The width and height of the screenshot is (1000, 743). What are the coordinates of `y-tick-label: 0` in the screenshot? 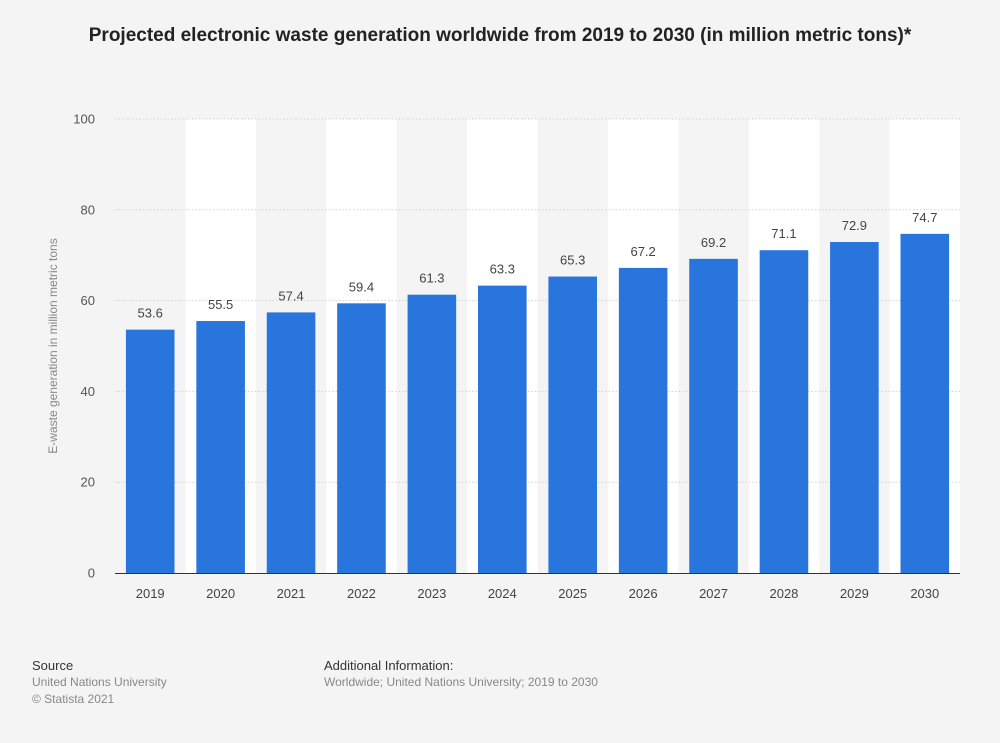 It's located at (91, 573).